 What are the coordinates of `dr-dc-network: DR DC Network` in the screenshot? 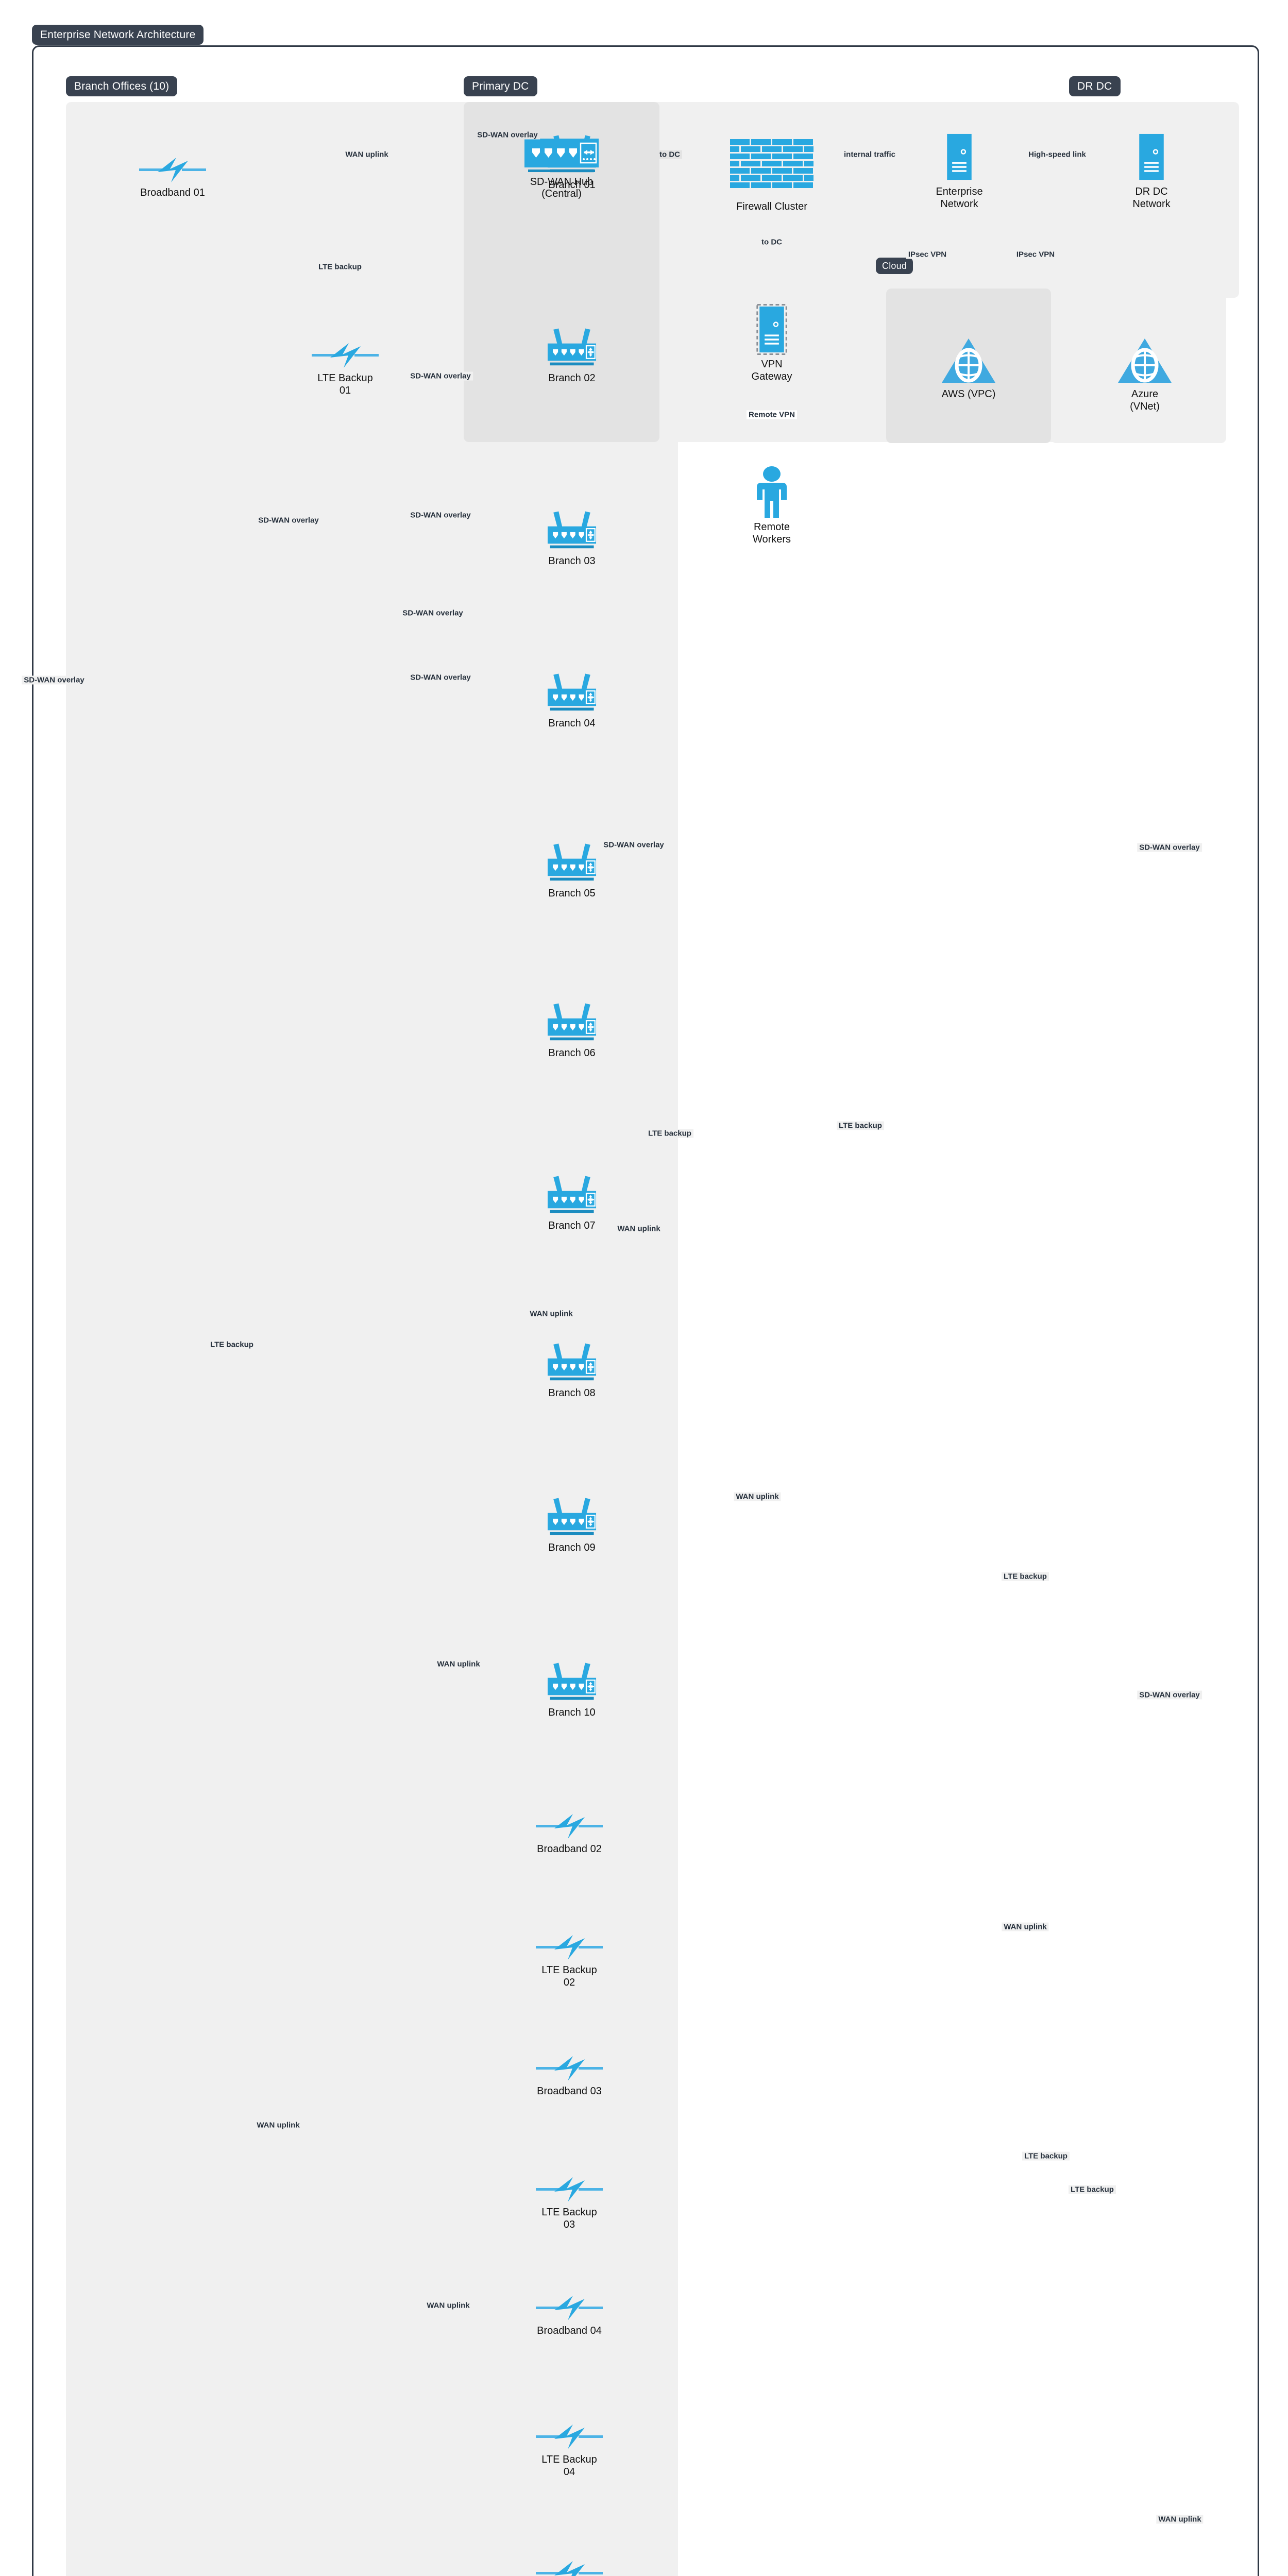 It's located at (1151, 170).